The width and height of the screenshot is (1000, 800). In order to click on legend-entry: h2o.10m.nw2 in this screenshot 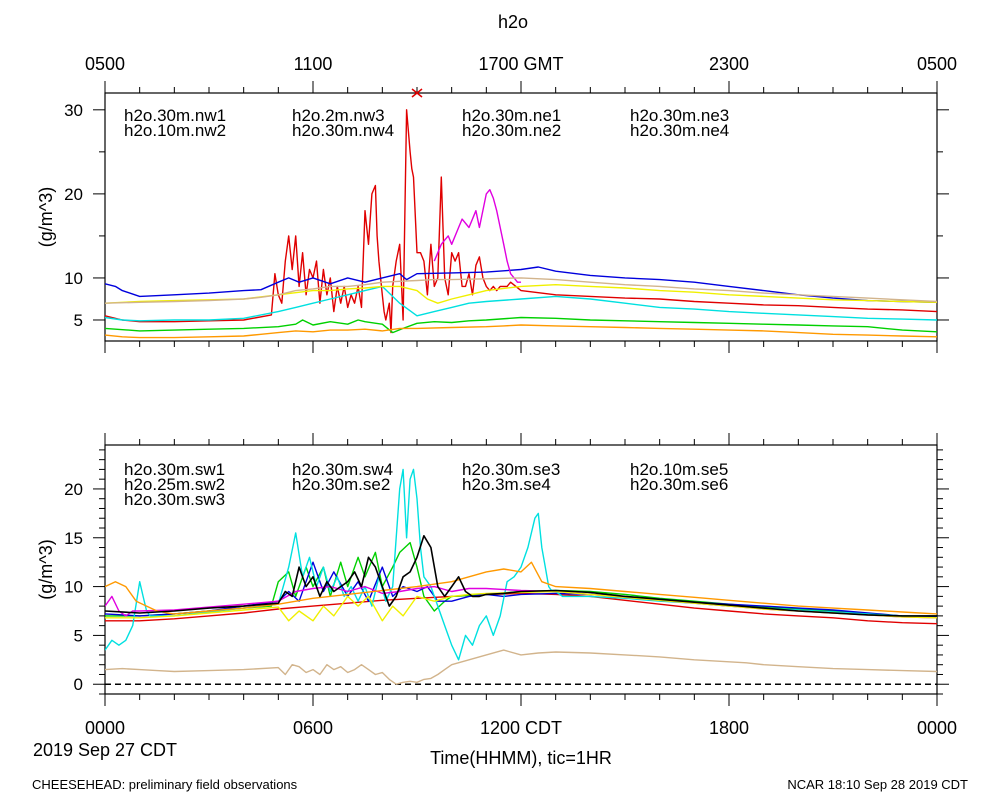, I will do `click(175, 130)`.